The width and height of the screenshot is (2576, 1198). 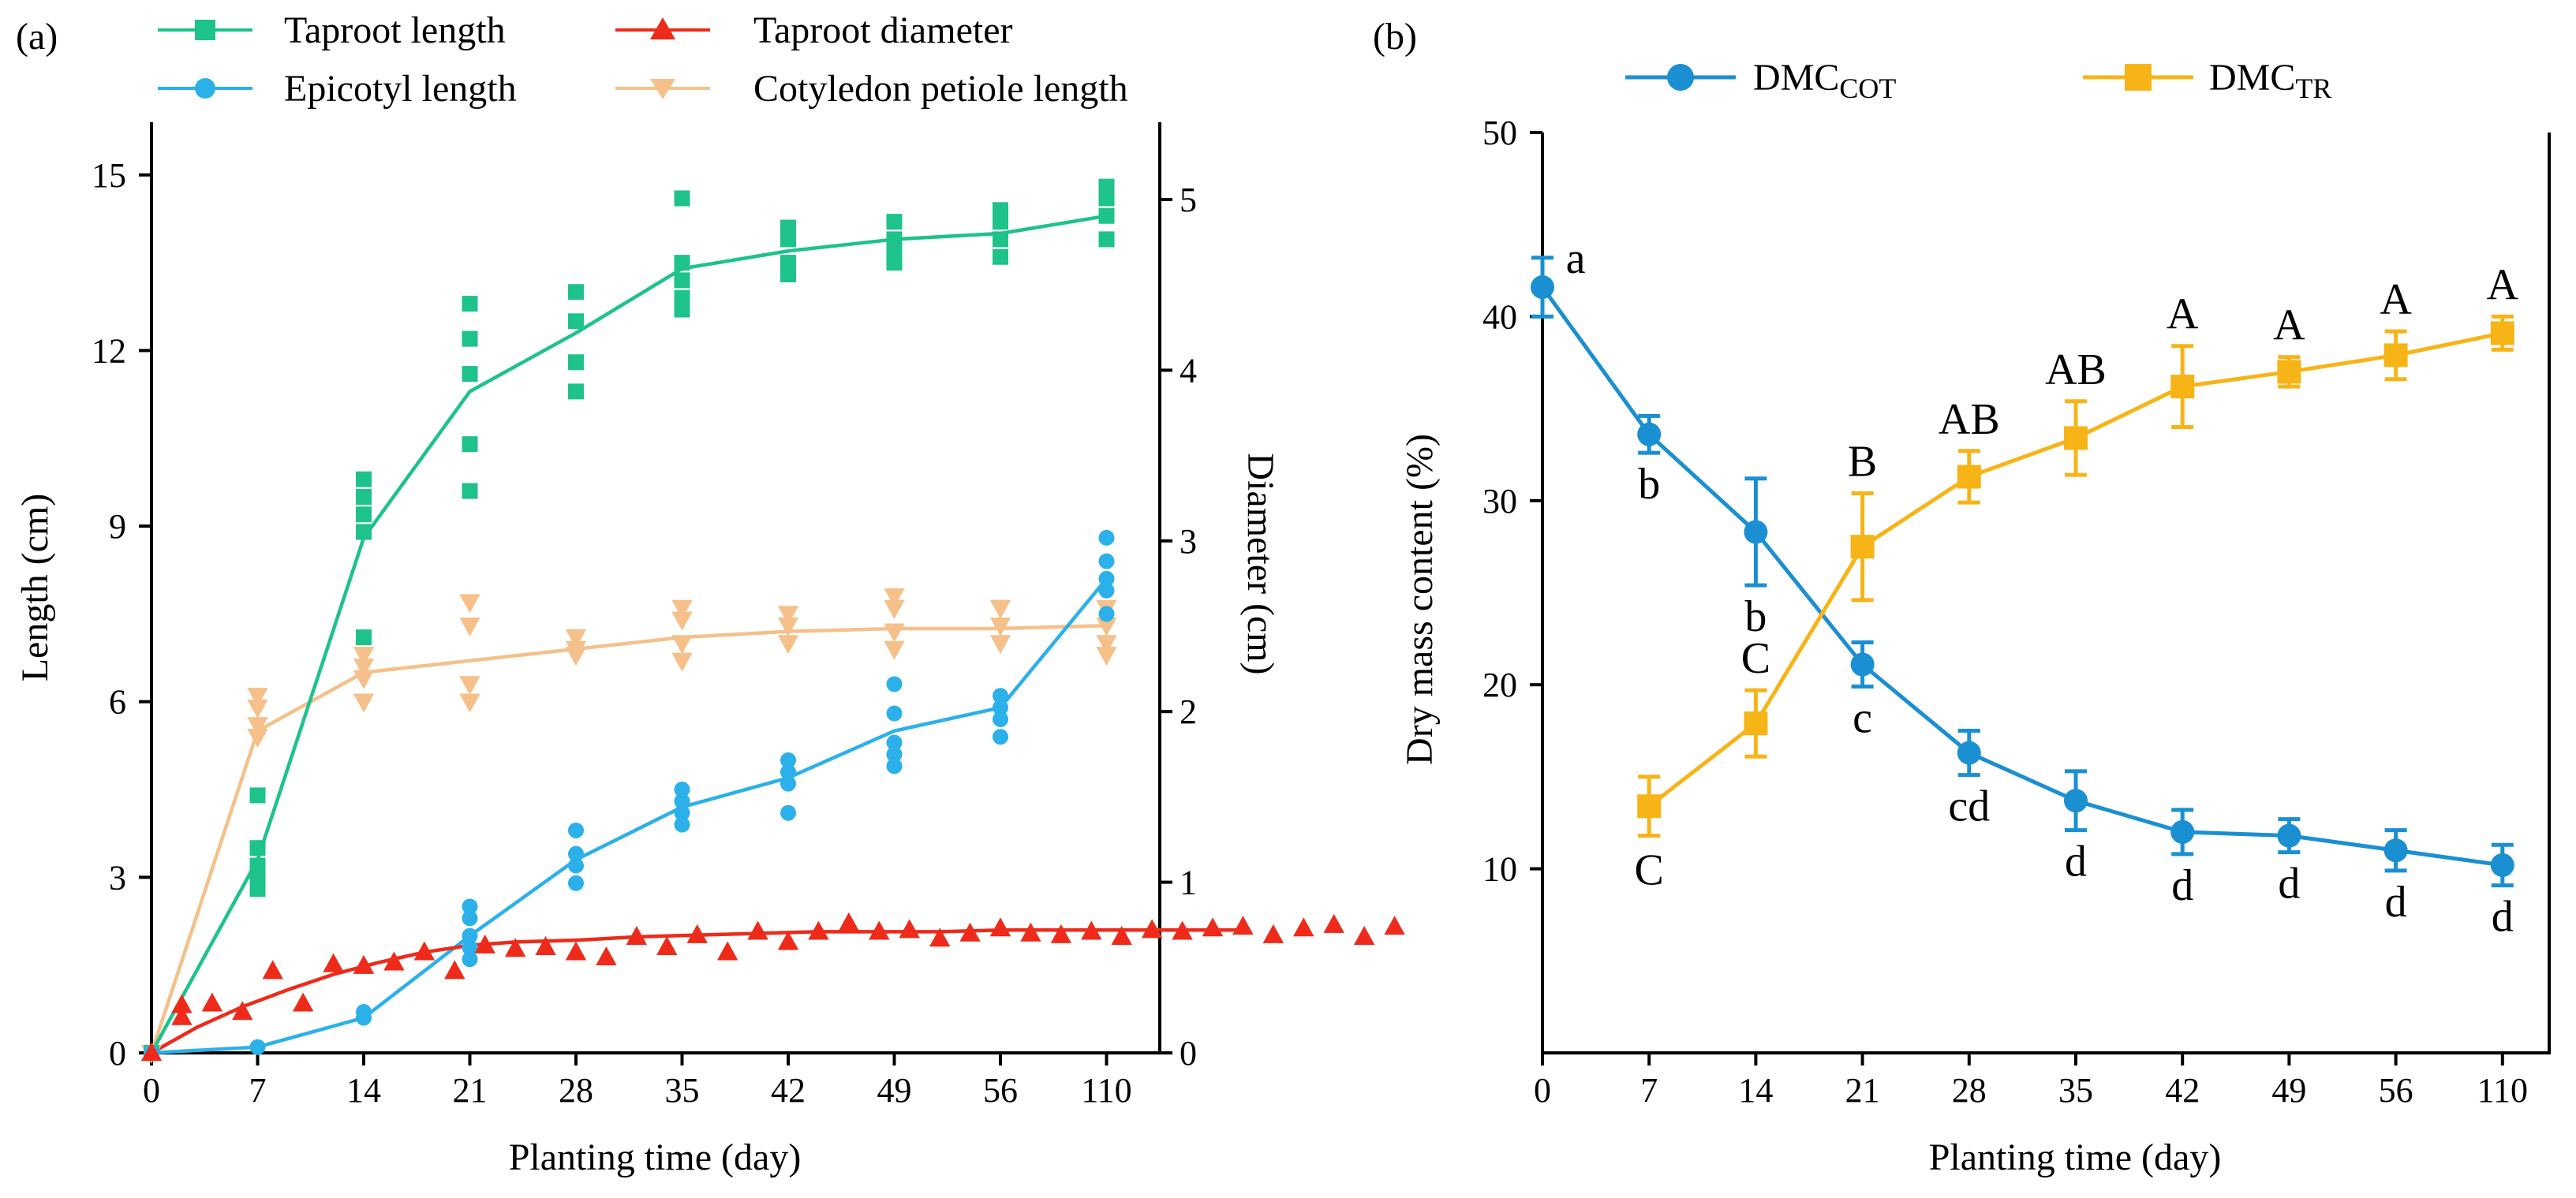 What do you see at coordinates (118, 1053) in the screenshot?
I see `y-tick-label-a: 0` at bounding box center [118, 1053].